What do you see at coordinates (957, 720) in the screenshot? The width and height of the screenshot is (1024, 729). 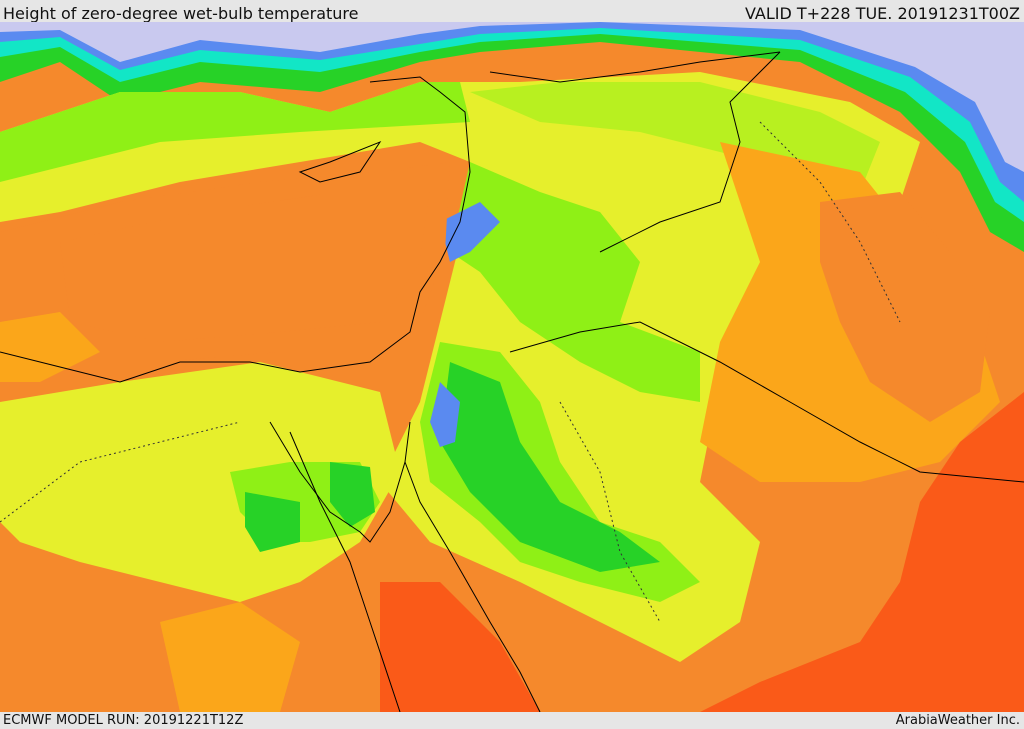 I see `credit: ArabiaWeather Inc.` at bounding box center [957, 720].